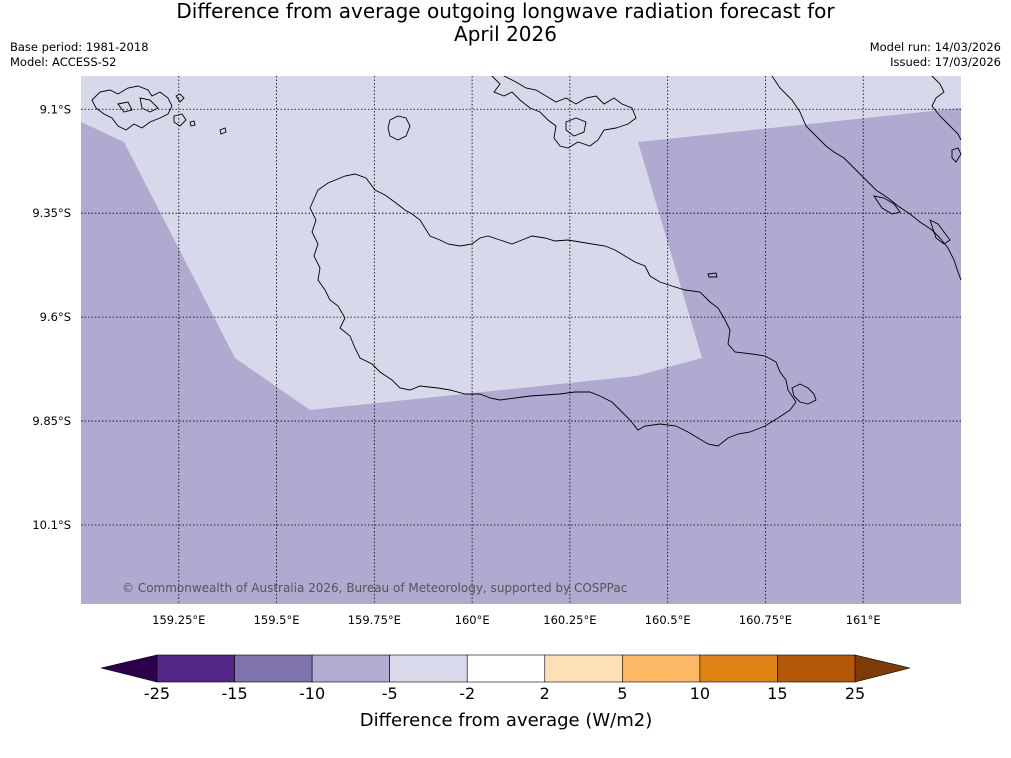  I want to click on colorbar-boxes, so click(506, 668).